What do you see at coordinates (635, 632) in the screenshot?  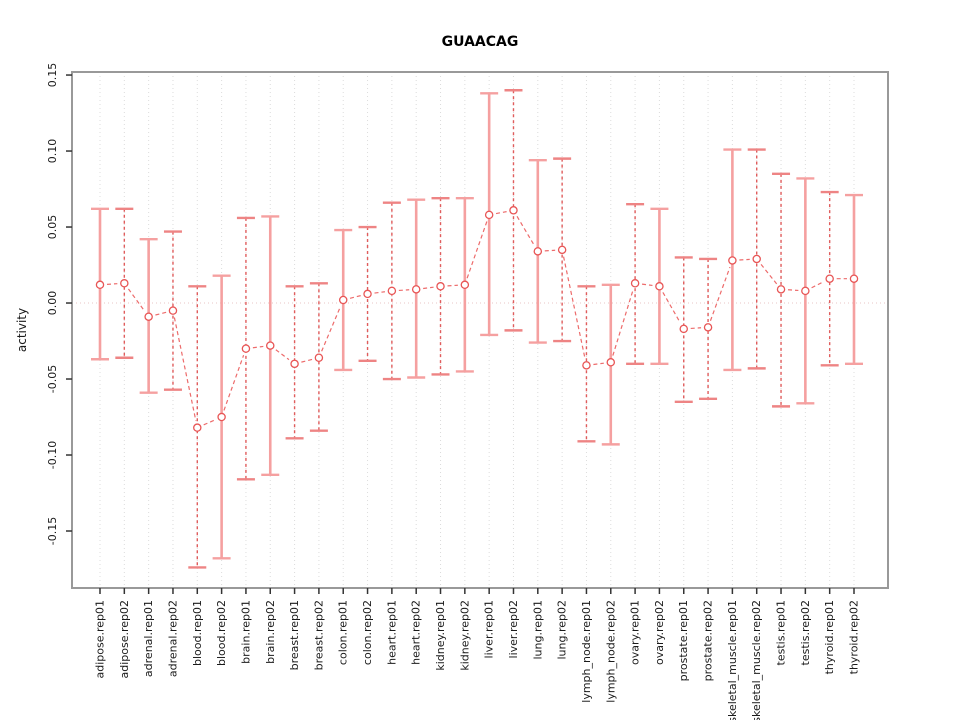 I see `x-tick-label: ovary.rep01` at bounding box center [635, 632].